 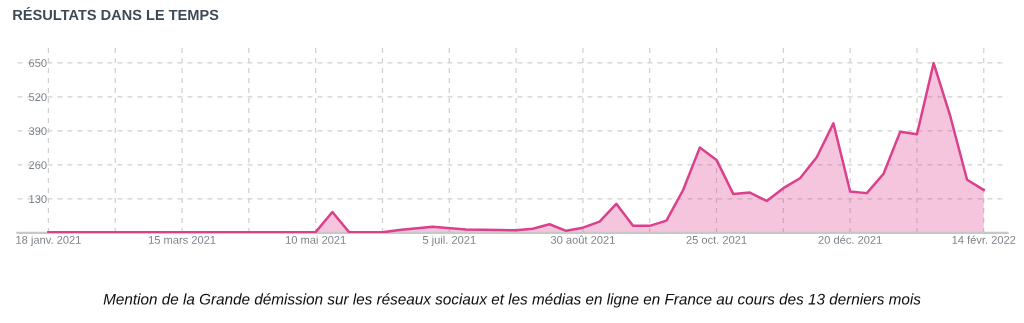 What do you see at coordinates (38, 199) in the screenshot?
I see `y-tick-label: 130` at bounding box center [38, 199].